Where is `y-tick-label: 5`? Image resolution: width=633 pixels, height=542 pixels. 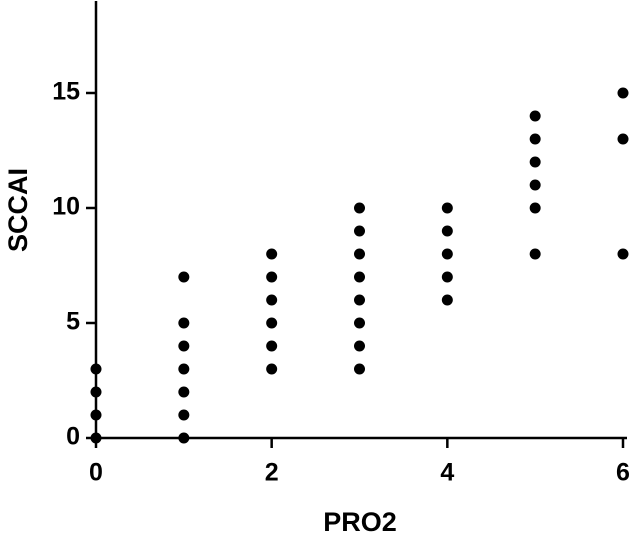 y-tick-label: 5 is located at coordinates (73, 322).